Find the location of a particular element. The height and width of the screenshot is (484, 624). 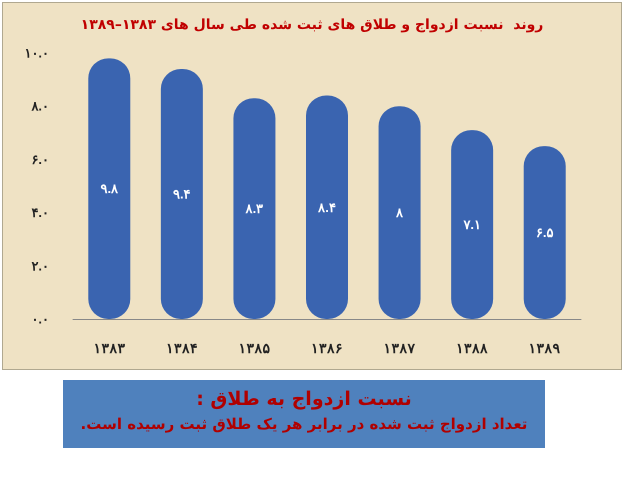

data-label: ۹.۴ is located at coordinates (182, 194).